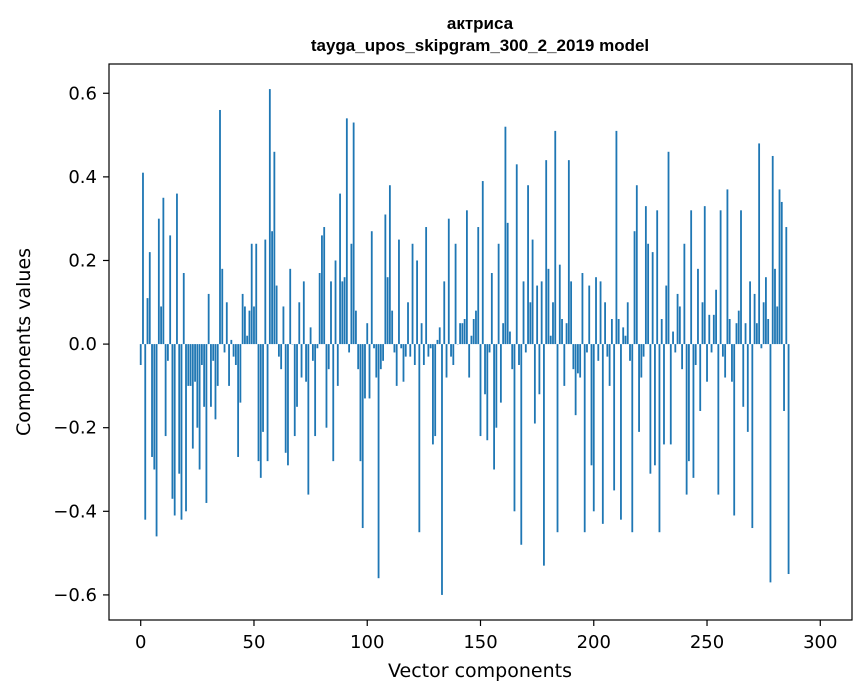 The height and width of the screenshot is (696, 867). Describe the element at coordinates (82, 260) in the screenshot. I see `y-tick-label: 0.2` at that location.